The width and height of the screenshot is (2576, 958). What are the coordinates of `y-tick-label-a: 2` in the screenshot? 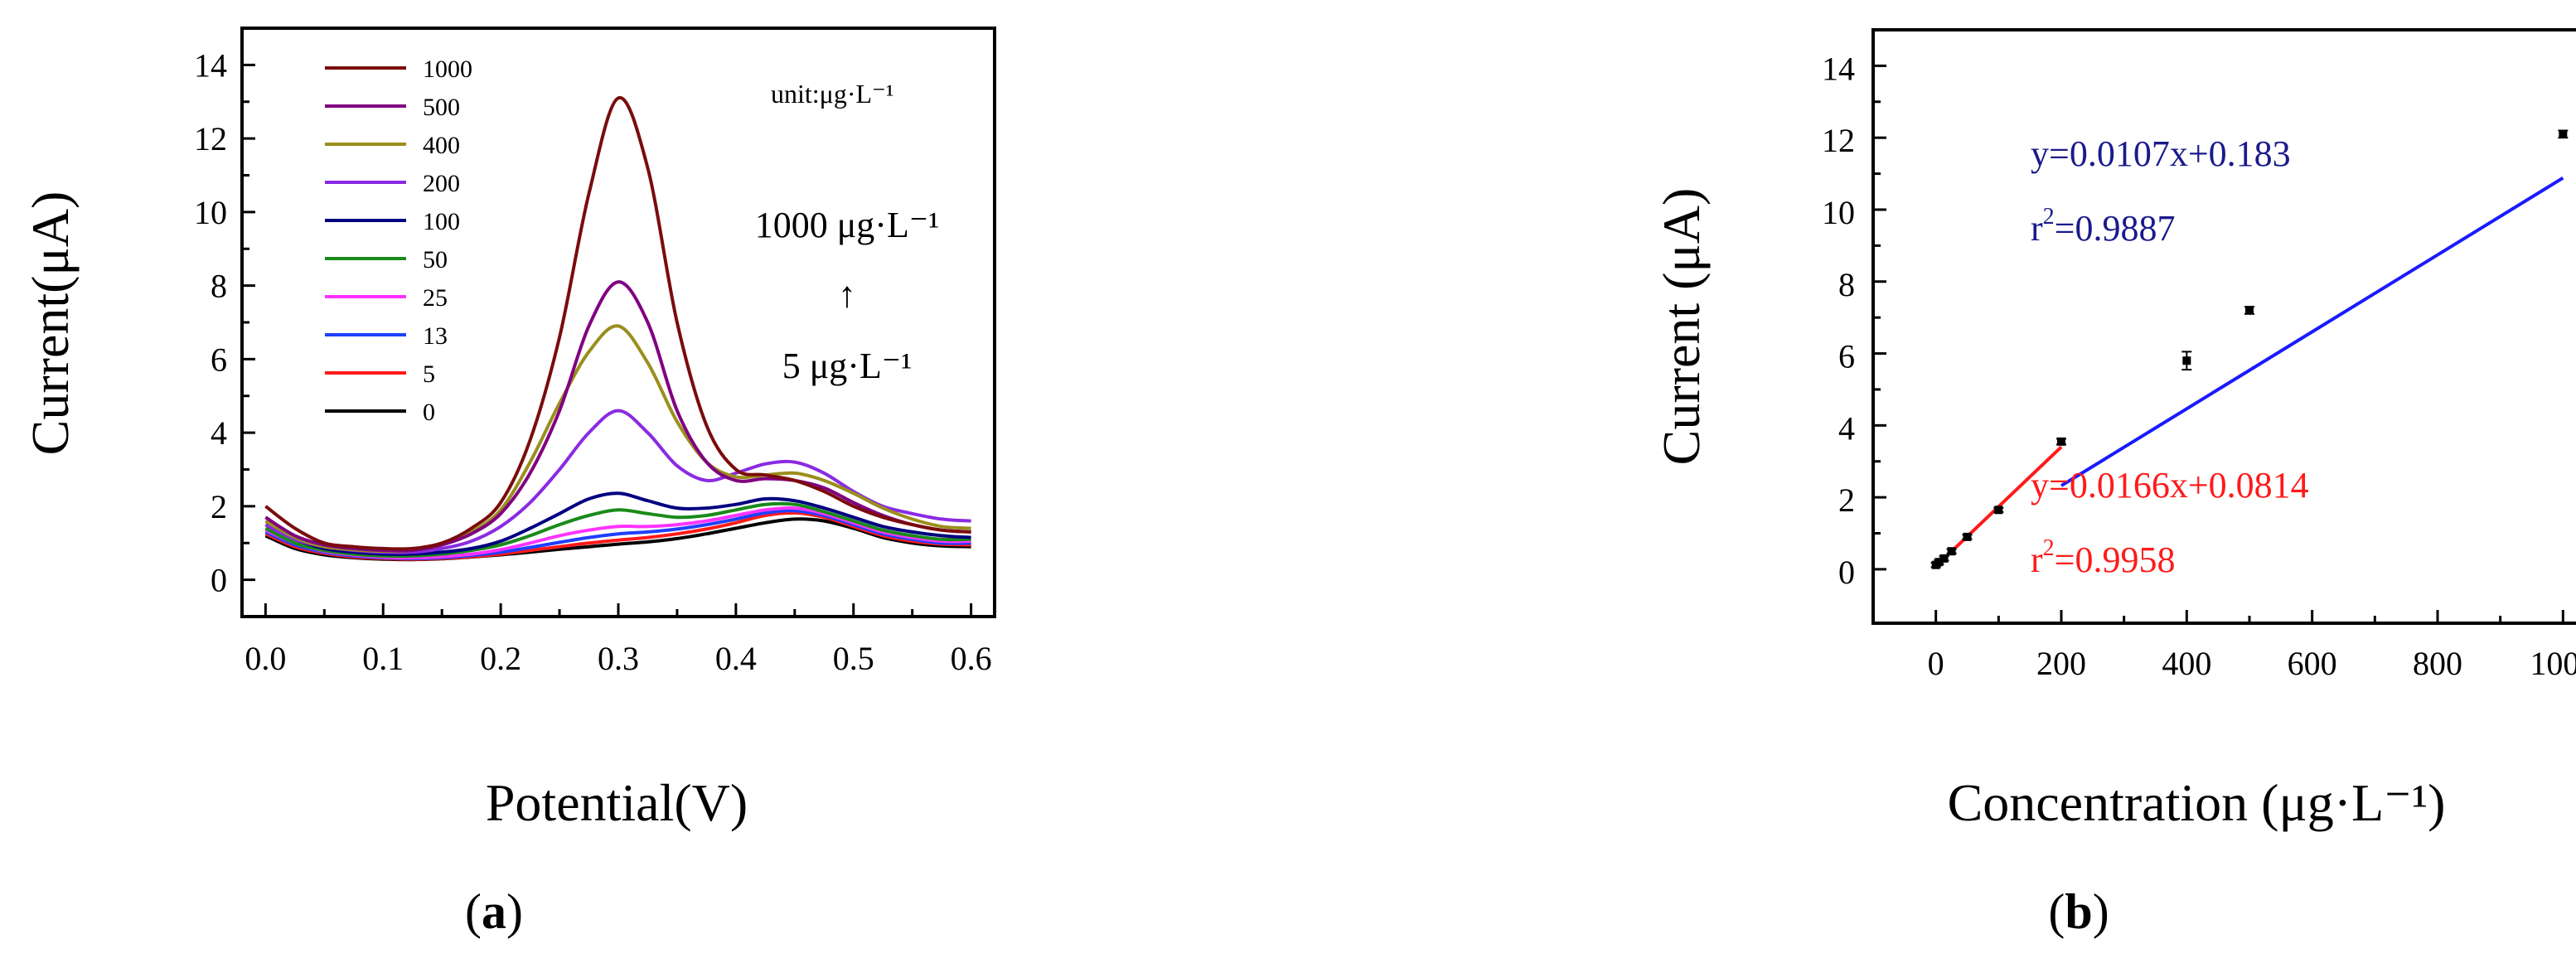 It's located at (219, 506).